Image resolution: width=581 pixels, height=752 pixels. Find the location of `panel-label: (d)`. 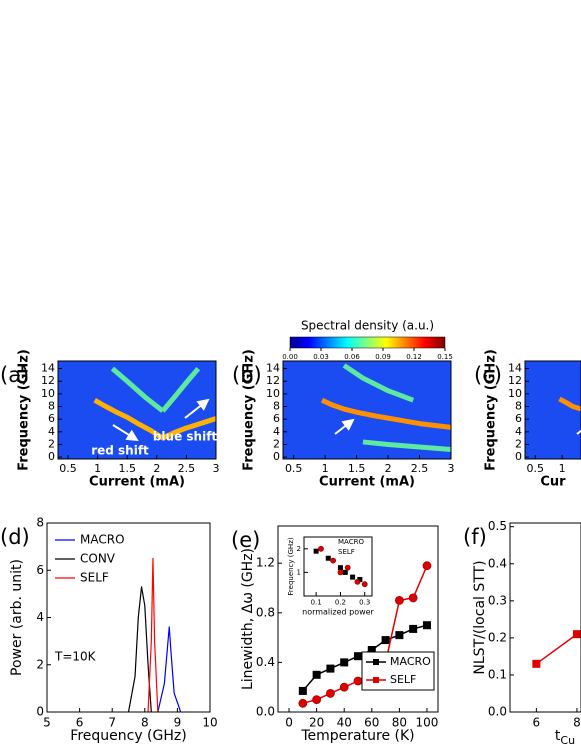

panel-label: (d) is located at coordinates (15, 537).